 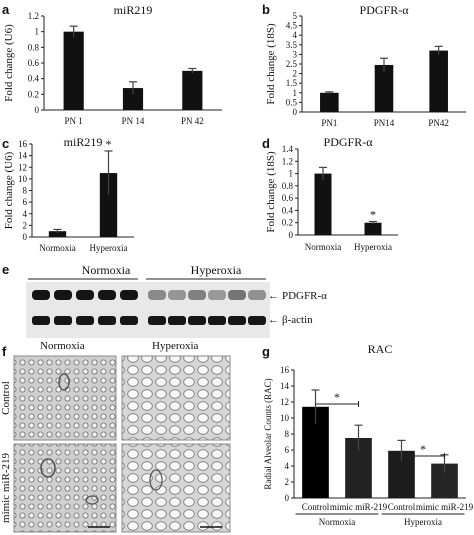 What do you see at coordinates (266, 143) in the screenshot?
I see `panel-label-d: d` at bounding box center [266, 143].